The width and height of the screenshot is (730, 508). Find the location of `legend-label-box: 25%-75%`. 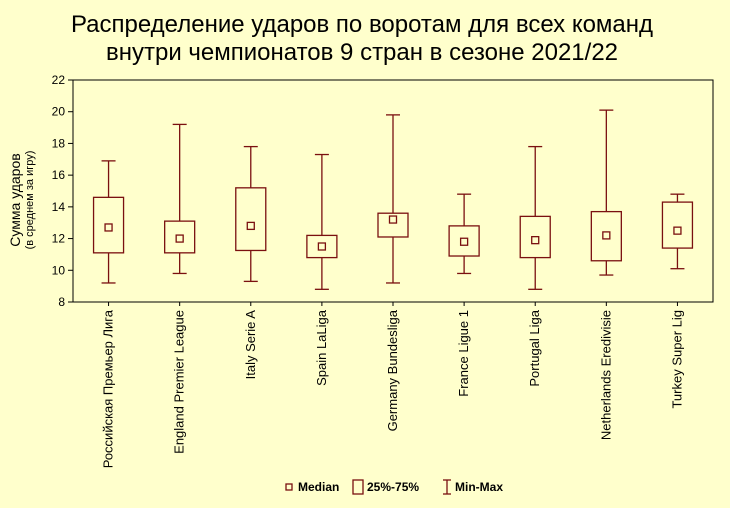

legend-label-box: 25%-75% is located at coordinates (393, 487).